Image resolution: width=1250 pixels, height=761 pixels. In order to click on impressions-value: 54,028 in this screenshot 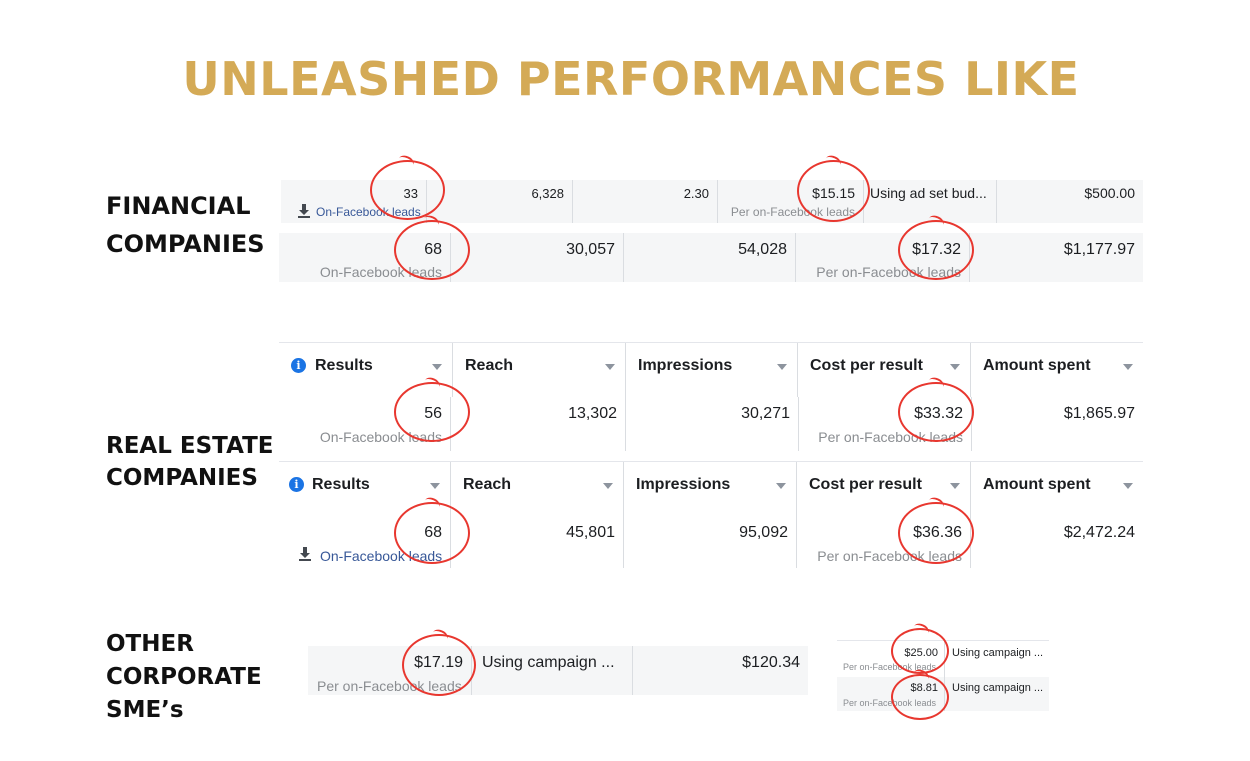, I will do `click(762, 249)`.